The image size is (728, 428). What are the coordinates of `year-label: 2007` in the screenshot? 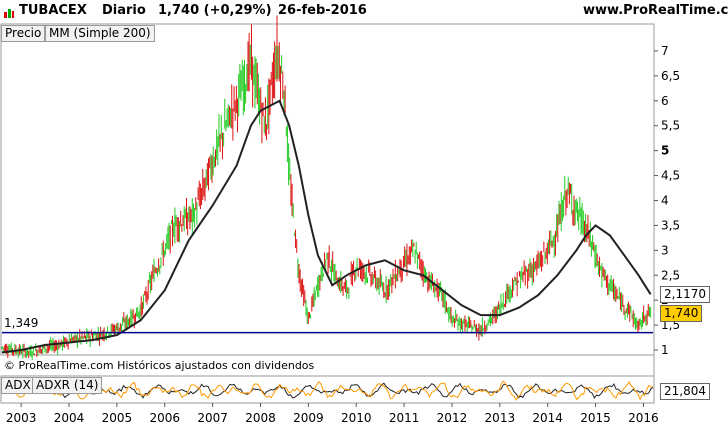 It's located at (212, 418).